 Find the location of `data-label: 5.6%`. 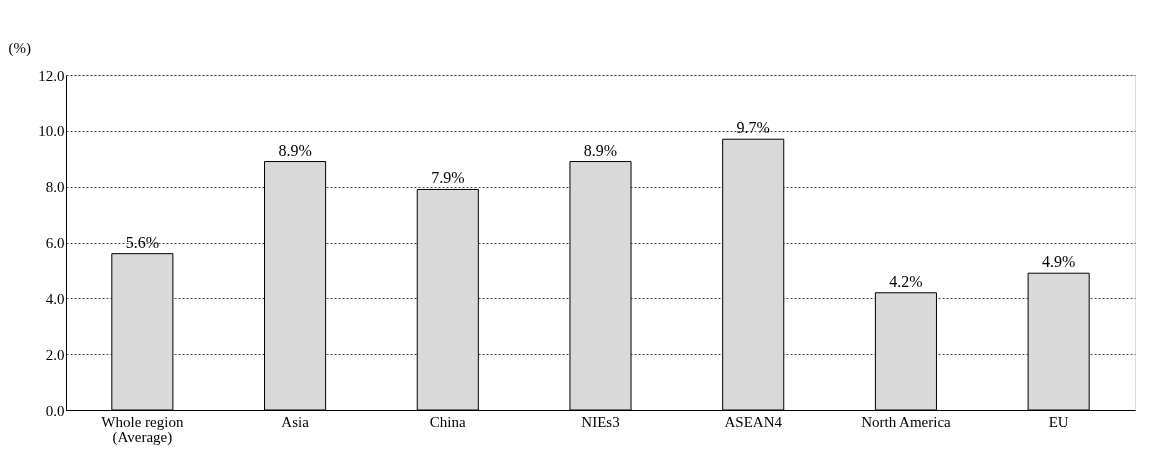

data-label: 5.6% is located at coordinates (142, 242).